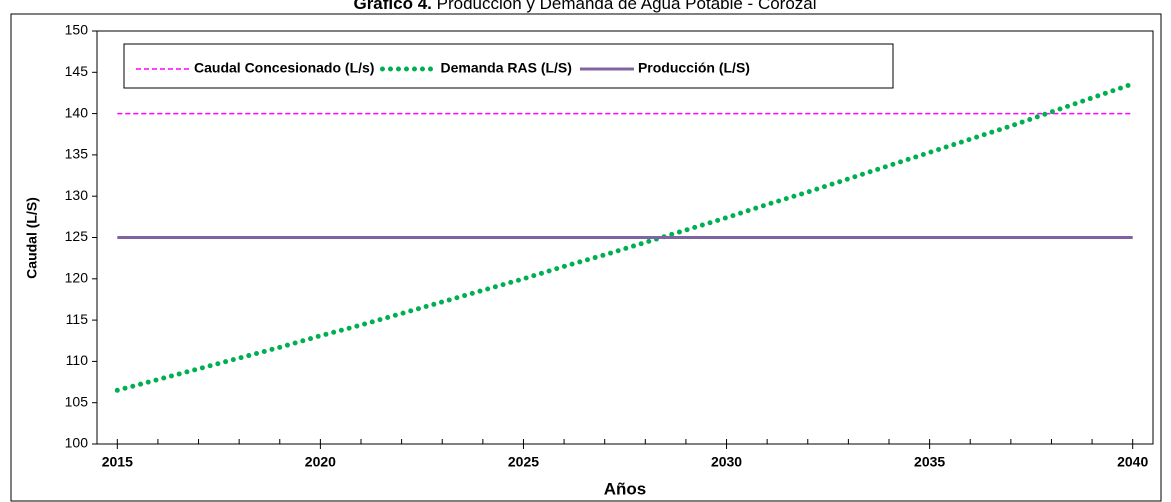 This screenshot has height=502, width=1171. I want to click on x-tick-label: 2030, so click(726, 462).